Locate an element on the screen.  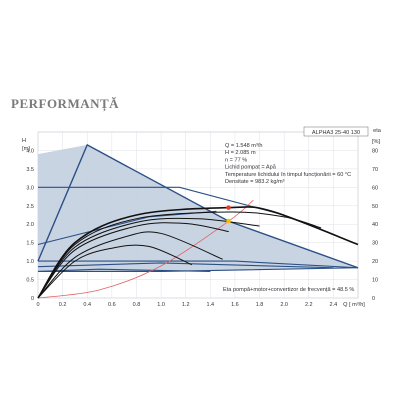
x-axis-label: Q [ m³/h] is located at coordinates (354, 305).